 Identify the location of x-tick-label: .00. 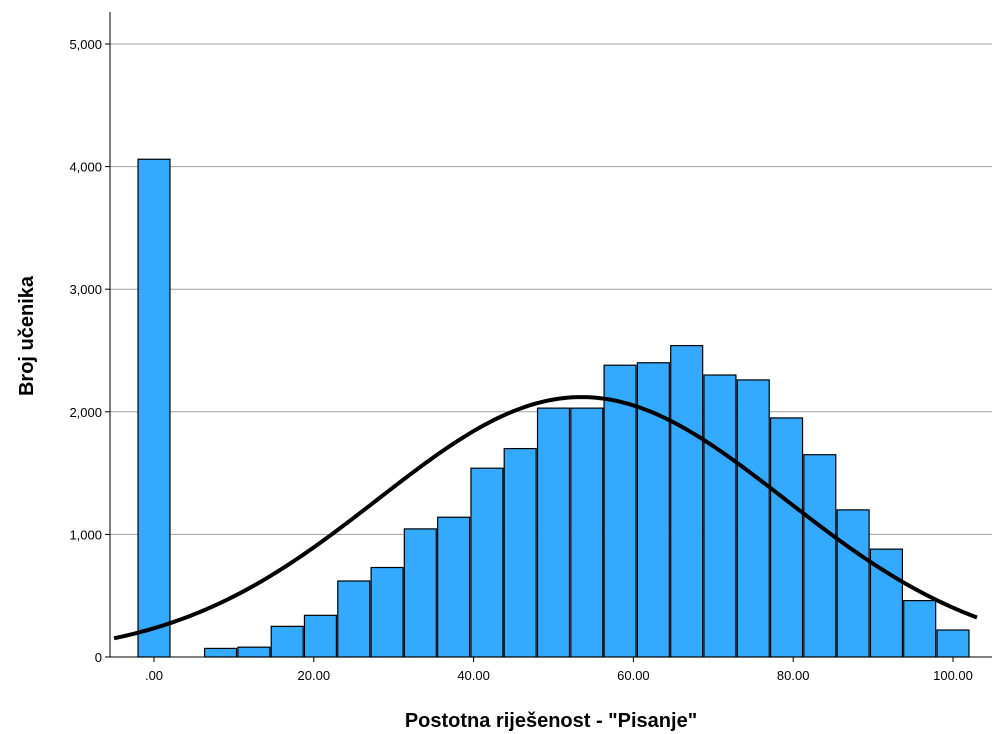
(154, 675).